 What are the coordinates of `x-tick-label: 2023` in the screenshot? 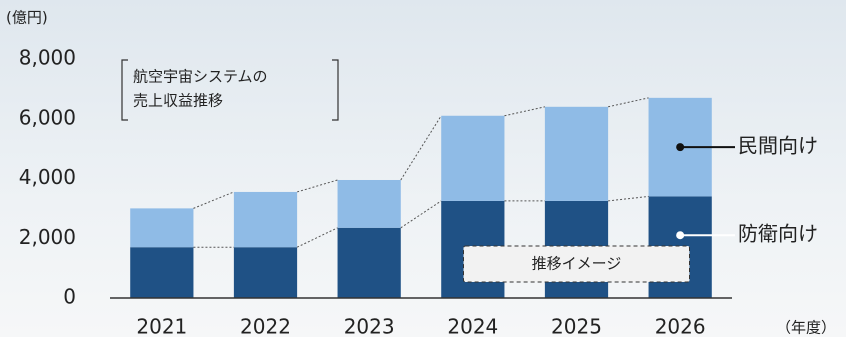 It's located at (369, 326).